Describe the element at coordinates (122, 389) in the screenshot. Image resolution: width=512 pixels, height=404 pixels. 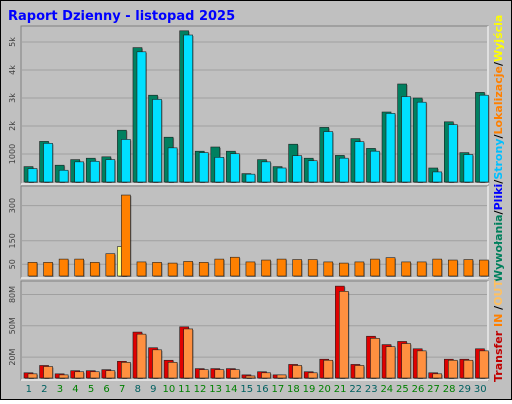
I see `x-tick-label: 7` at that location.